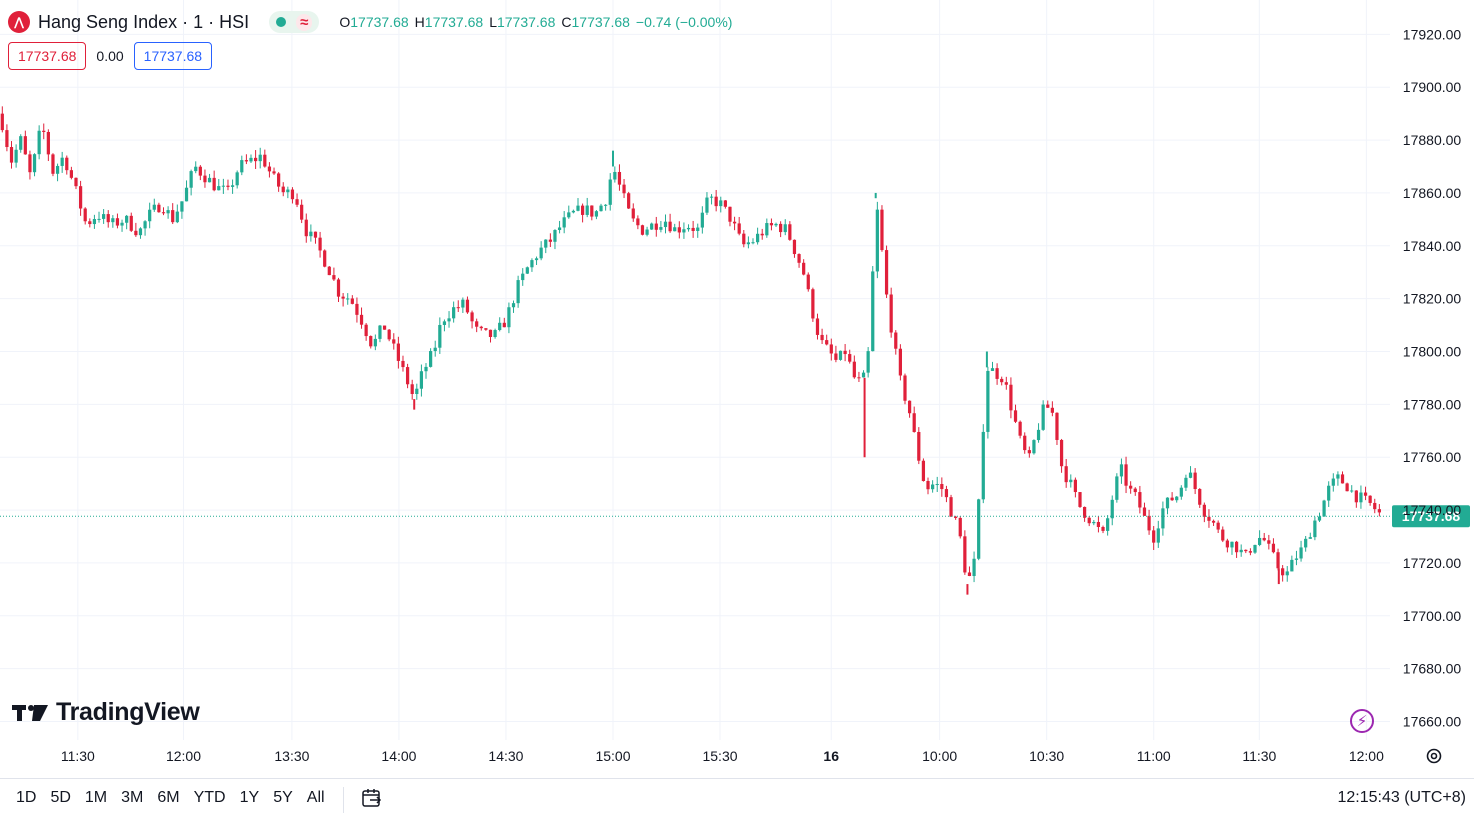  Describe the element at coordinates (684, 22) in the screenshot. I see `ohlc-change: −0.74 (−0.00%)` at that location.